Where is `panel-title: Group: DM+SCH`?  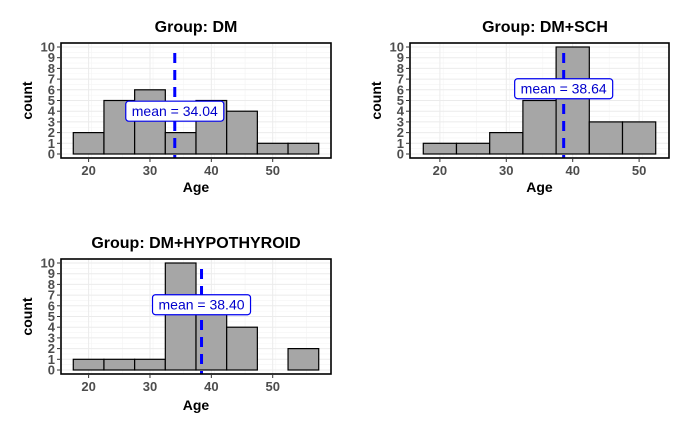
panel-title: Group: DM+SCH is located at coordinates (545, 27).